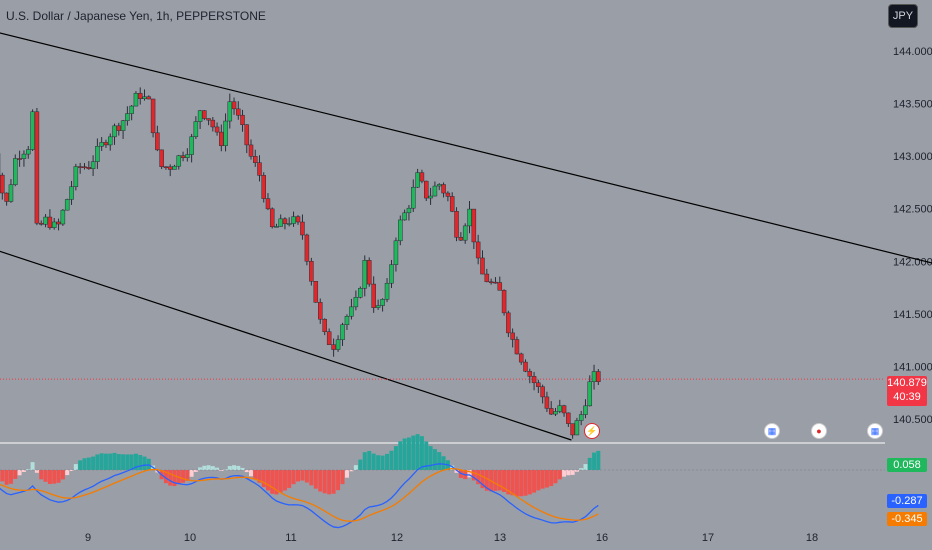 The height and width of the screenshot is (550, 932). I want to click on last-price-tag: 140.879 40:39, so click(907, 391).